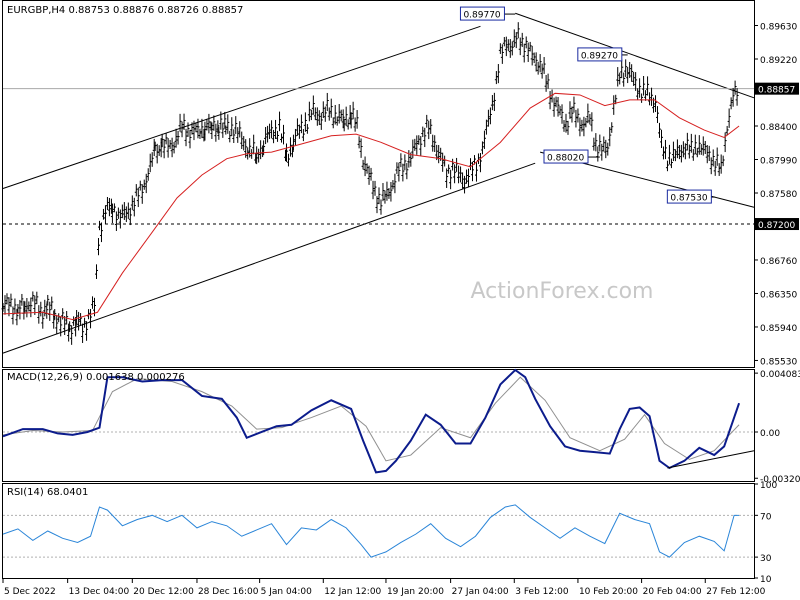 This screenshot has width=800, height=600. Describe the element at coordinates (608, 592) in the screenshot. I see `x-tick-label: 10 Feb 20:00` at that location.